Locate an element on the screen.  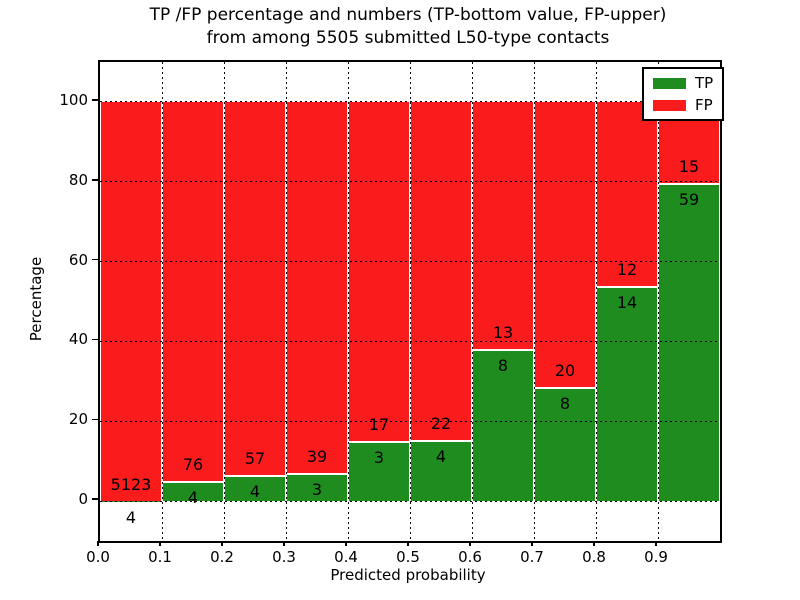
bar-count-fp: 76 is located at coordinates (193, 465).